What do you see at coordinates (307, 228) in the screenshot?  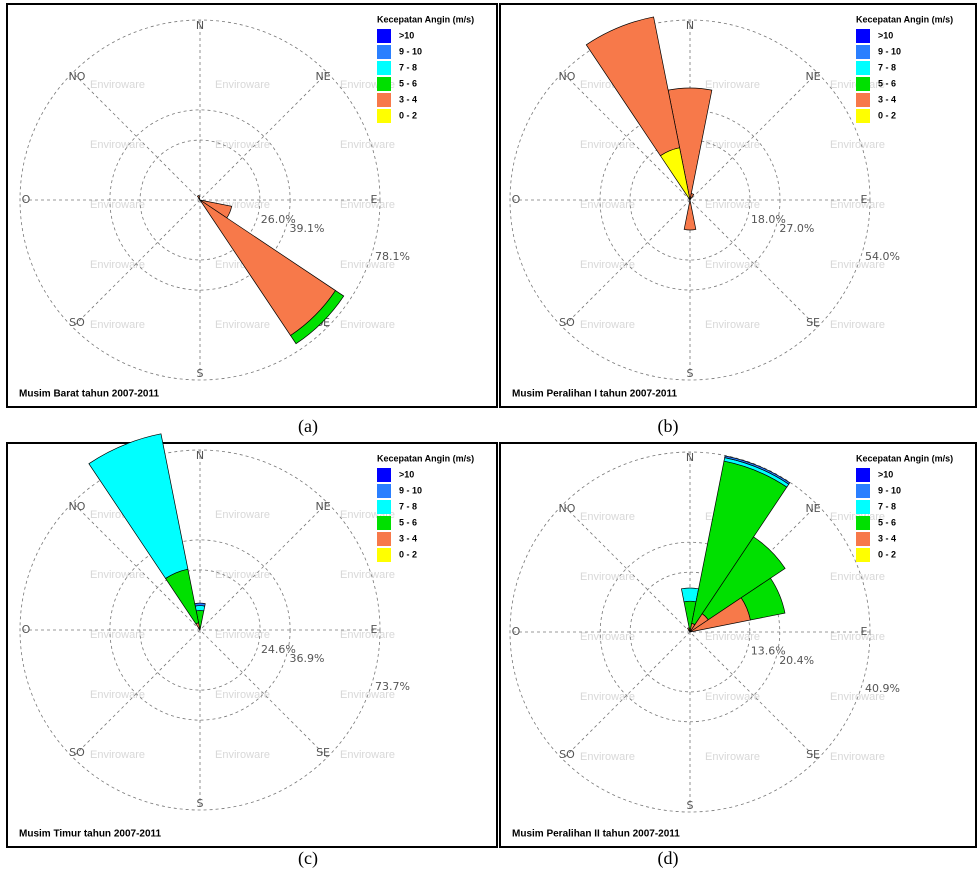 I see `ring-label: 39.1%` at bounding box center [307, 228].